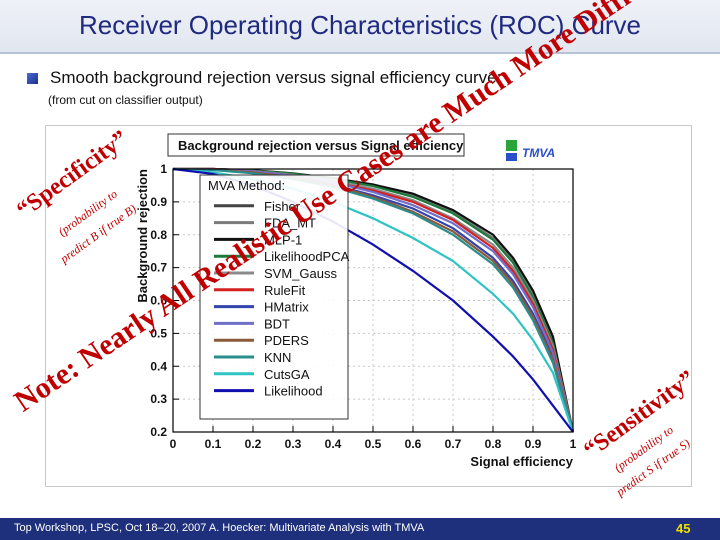  Describe the element at coordinates (246, 185) in the screenshot. I see `legend-title: MVA Method:` at that location.